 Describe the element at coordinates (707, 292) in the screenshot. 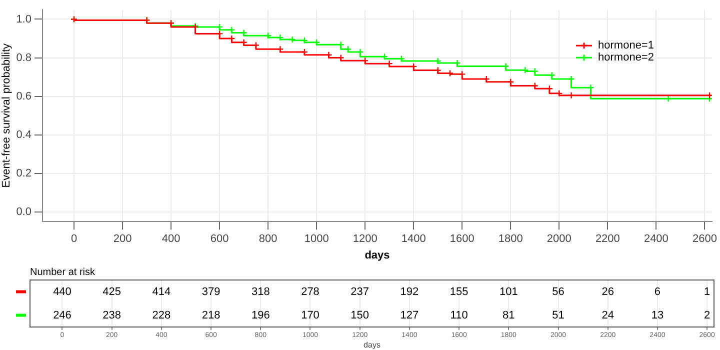

I see `data-label: 1` at that location.